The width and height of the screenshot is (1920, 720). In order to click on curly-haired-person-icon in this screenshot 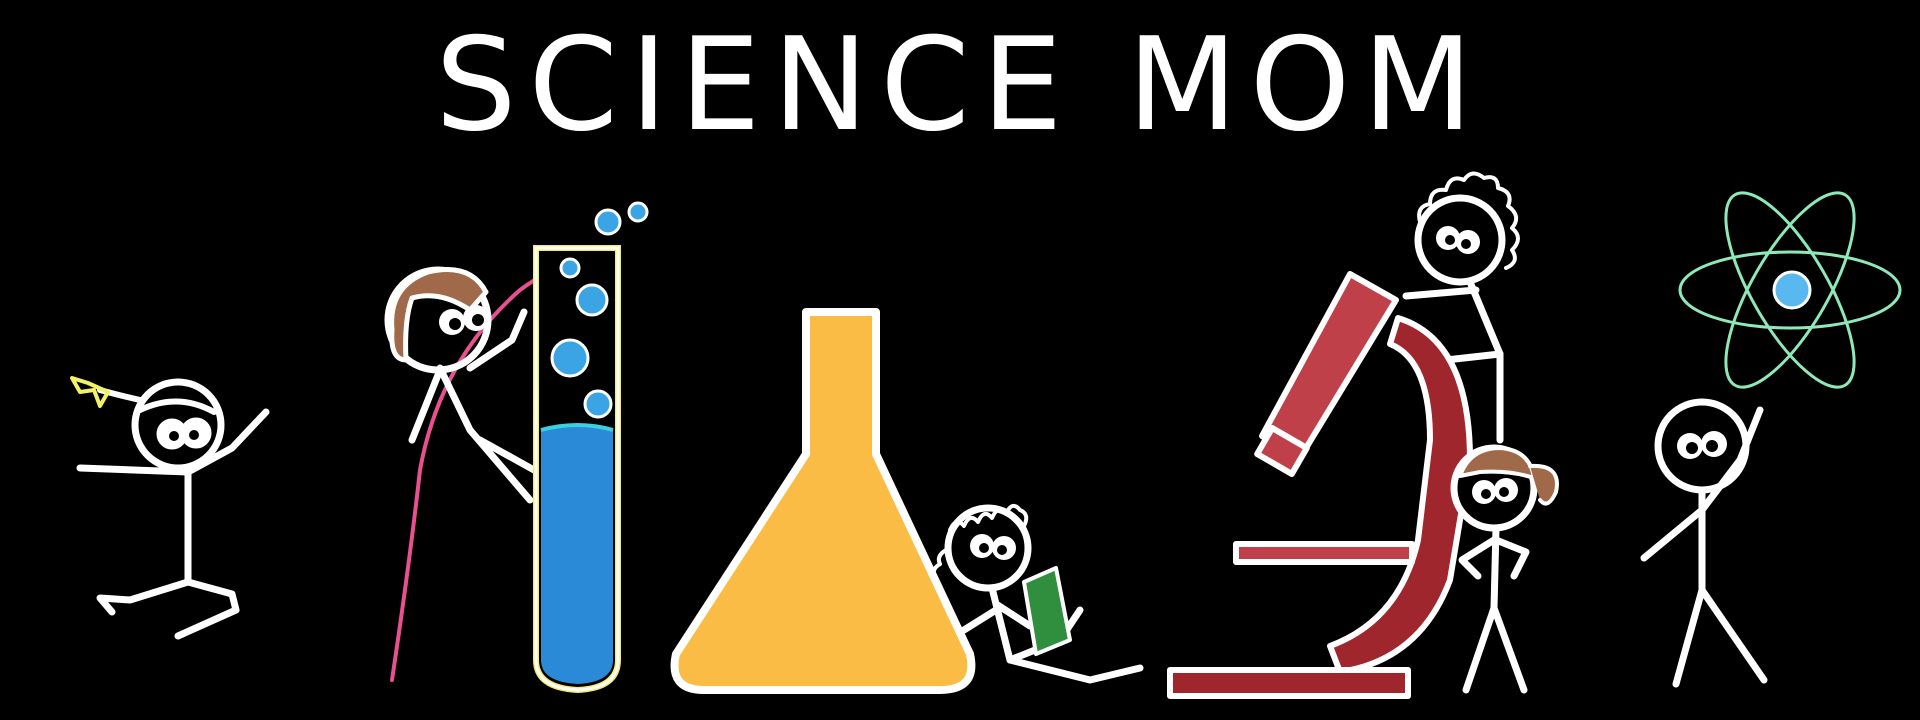, I will do `click(1461, 307)`.